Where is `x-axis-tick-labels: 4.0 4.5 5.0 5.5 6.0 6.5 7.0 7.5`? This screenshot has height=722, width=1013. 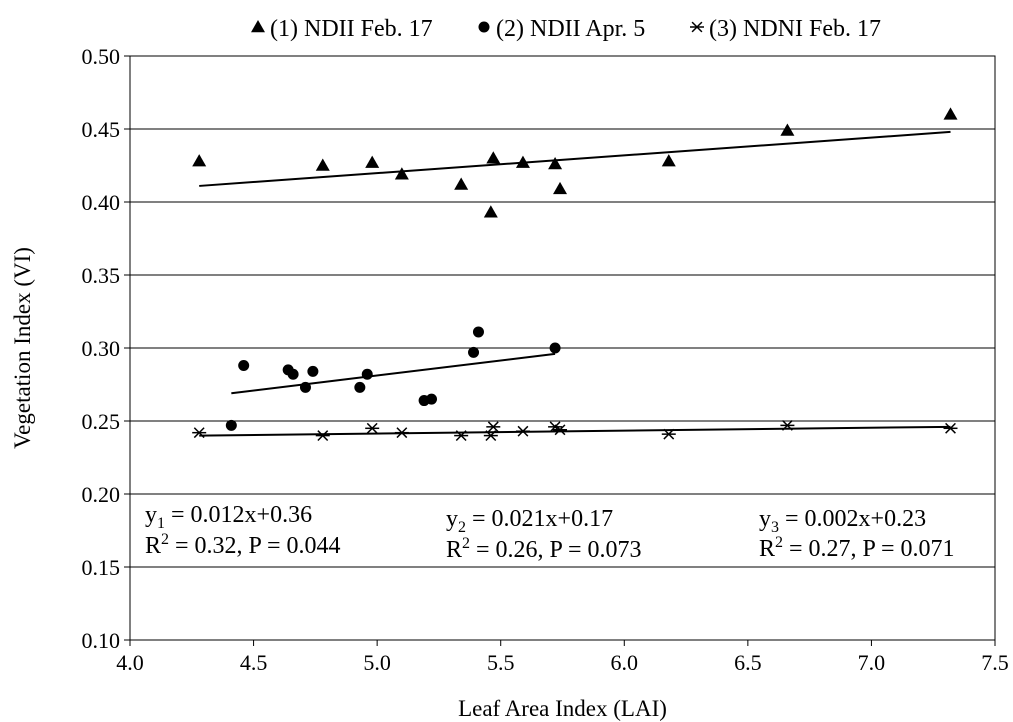
x-axis-tick-labels: 4.0 4.5 5.0 5.5 6.0 6.5 7.0 7.5 is located at coordinates (562, 662).